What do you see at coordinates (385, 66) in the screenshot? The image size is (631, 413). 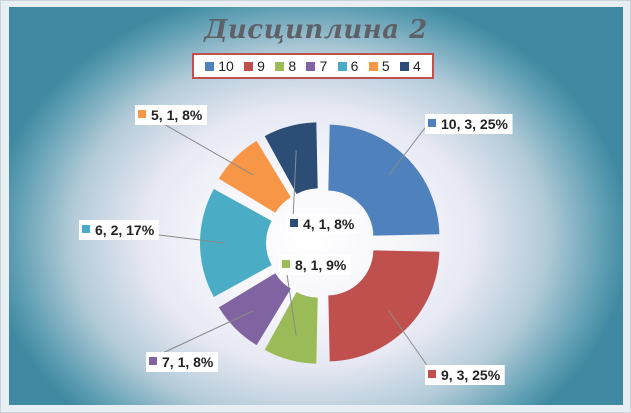 I see `legend-label: 5` at bounding box center [385, 66].